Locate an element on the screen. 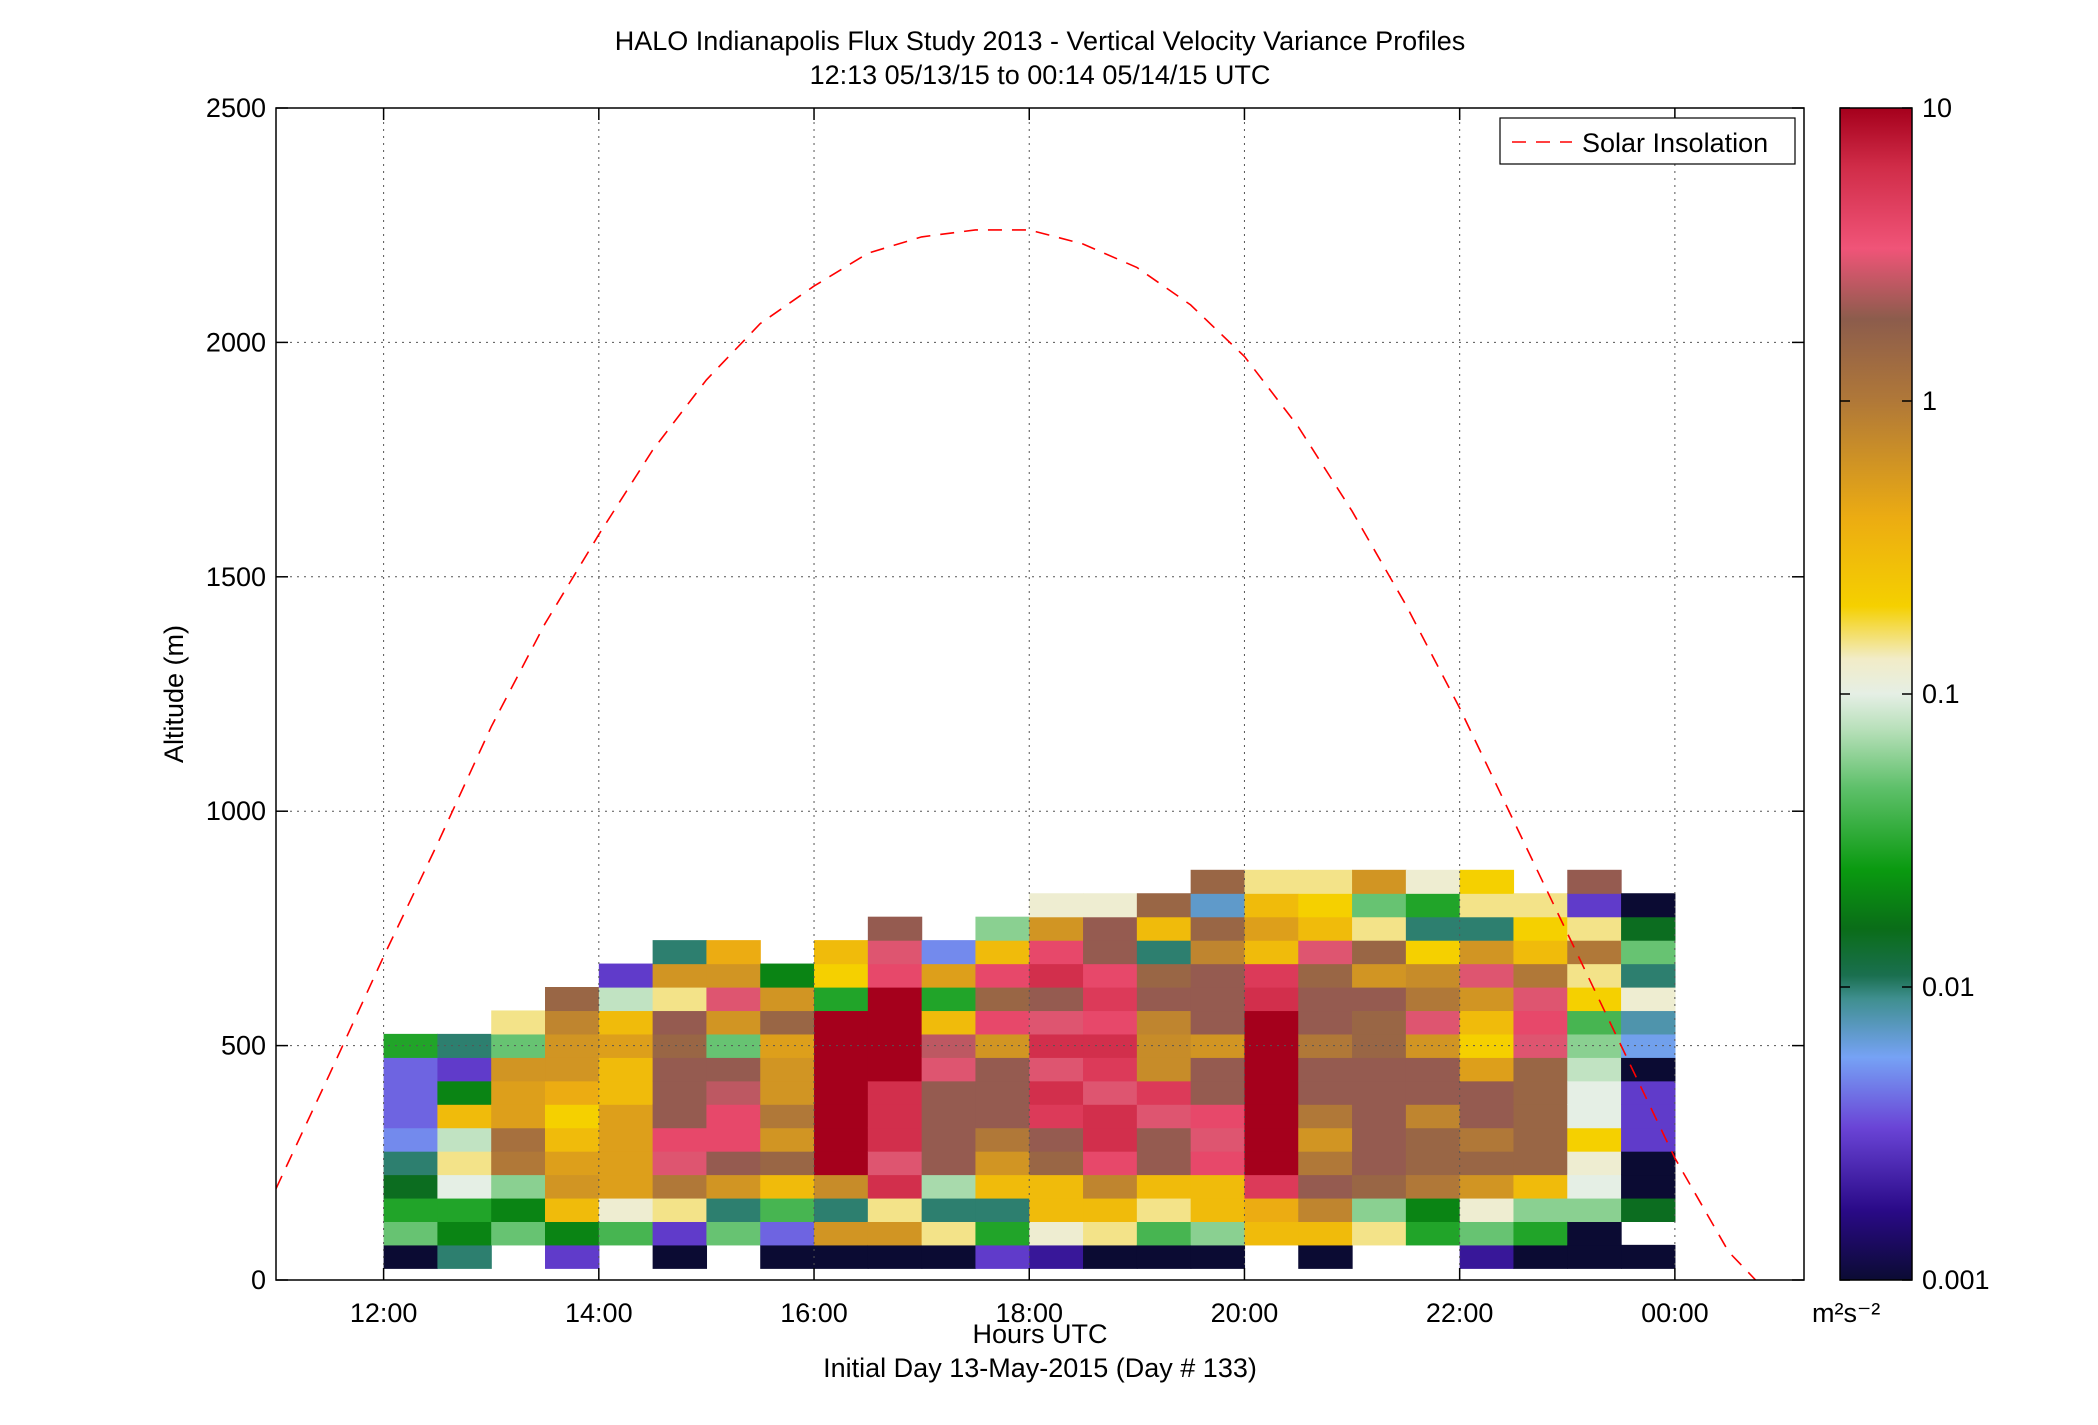  x-tick-label: 16:00 is located at coordinates (814, 1313).